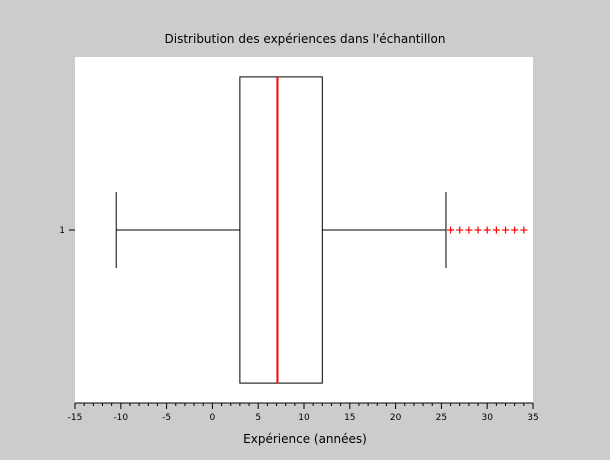 The image size is (610, 460). Describe the element at coordinates (487, 418) in the screenshot. I see `x-tick-label: 30` at that location.